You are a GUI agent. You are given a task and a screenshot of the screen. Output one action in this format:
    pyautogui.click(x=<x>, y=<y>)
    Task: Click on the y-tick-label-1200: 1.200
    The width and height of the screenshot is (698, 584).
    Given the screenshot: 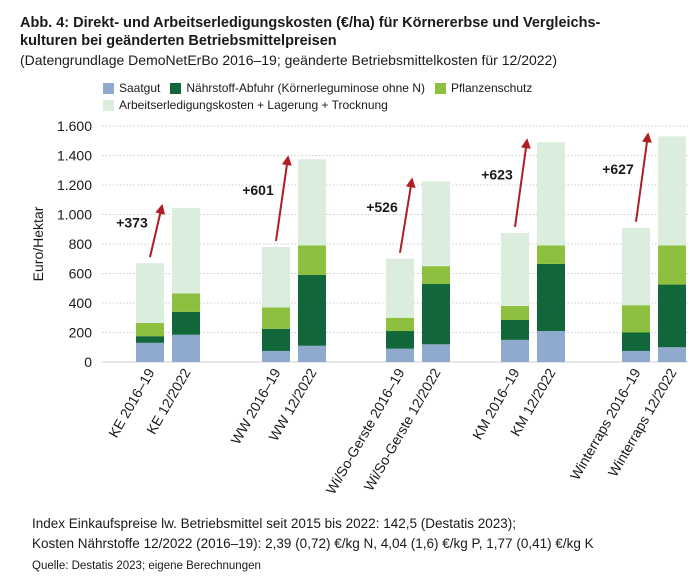 What is the action you would take?
    pyautogui.click(x=74, y=185)
    